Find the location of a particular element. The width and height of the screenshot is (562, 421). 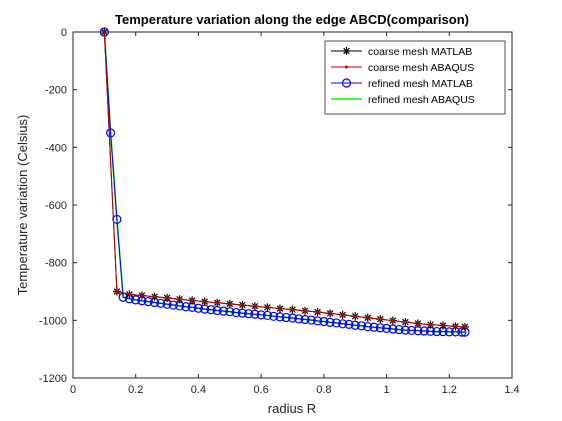

y-tick-label: -800 is located at coordinates (56, 264).